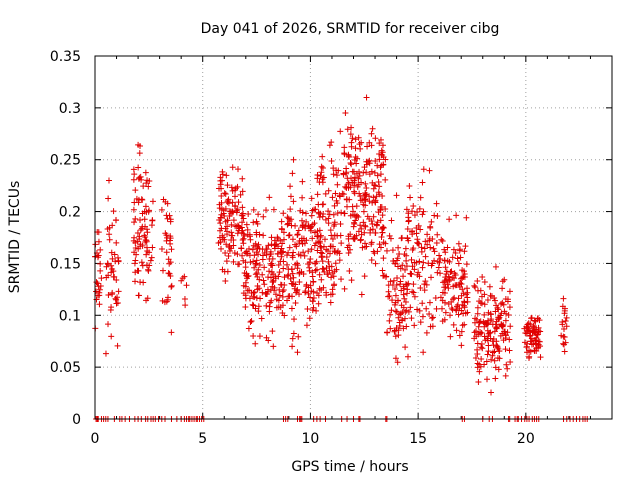 Image resolution: width=640 pixels, height=480 pixels. What do you see at coordinates (349, 467) in the screenshot?
I see `x-axis-label: GPS time / hours` at bounding box center [349, 467].